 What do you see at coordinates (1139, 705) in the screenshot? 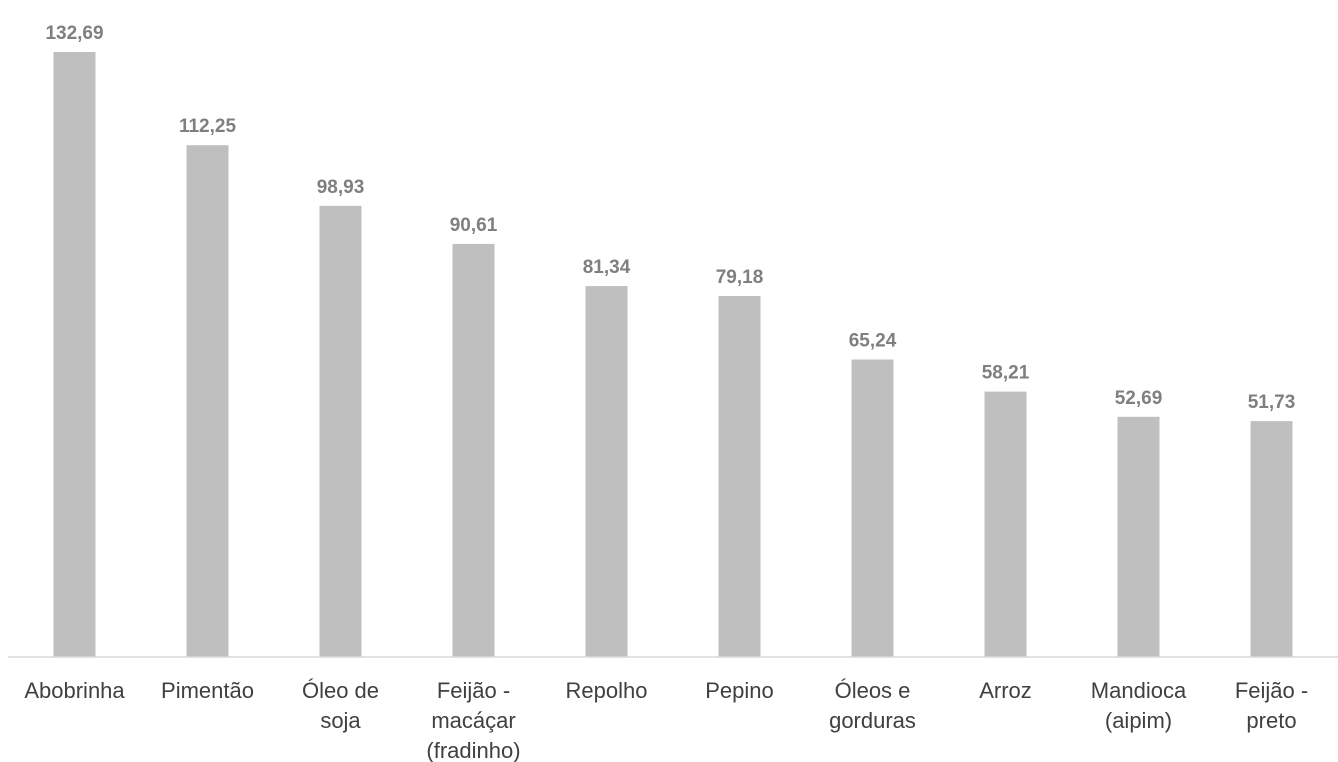
I see `category-label-9: Mandioca (aipim)` at bounding box center [1139, 705].